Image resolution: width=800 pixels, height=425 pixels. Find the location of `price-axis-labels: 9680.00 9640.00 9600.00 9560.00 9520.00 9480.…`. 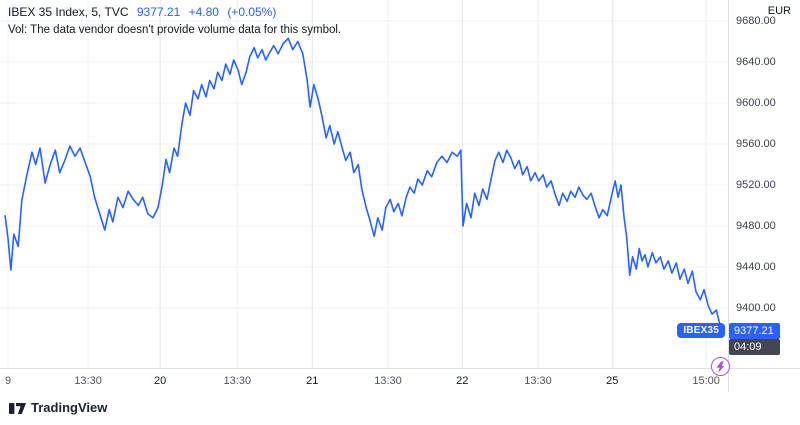

price-axis-labels: 9680.00 9640.00 9600.00 9560.00 9520.00 9480.… is located at coordinates (764, 196).